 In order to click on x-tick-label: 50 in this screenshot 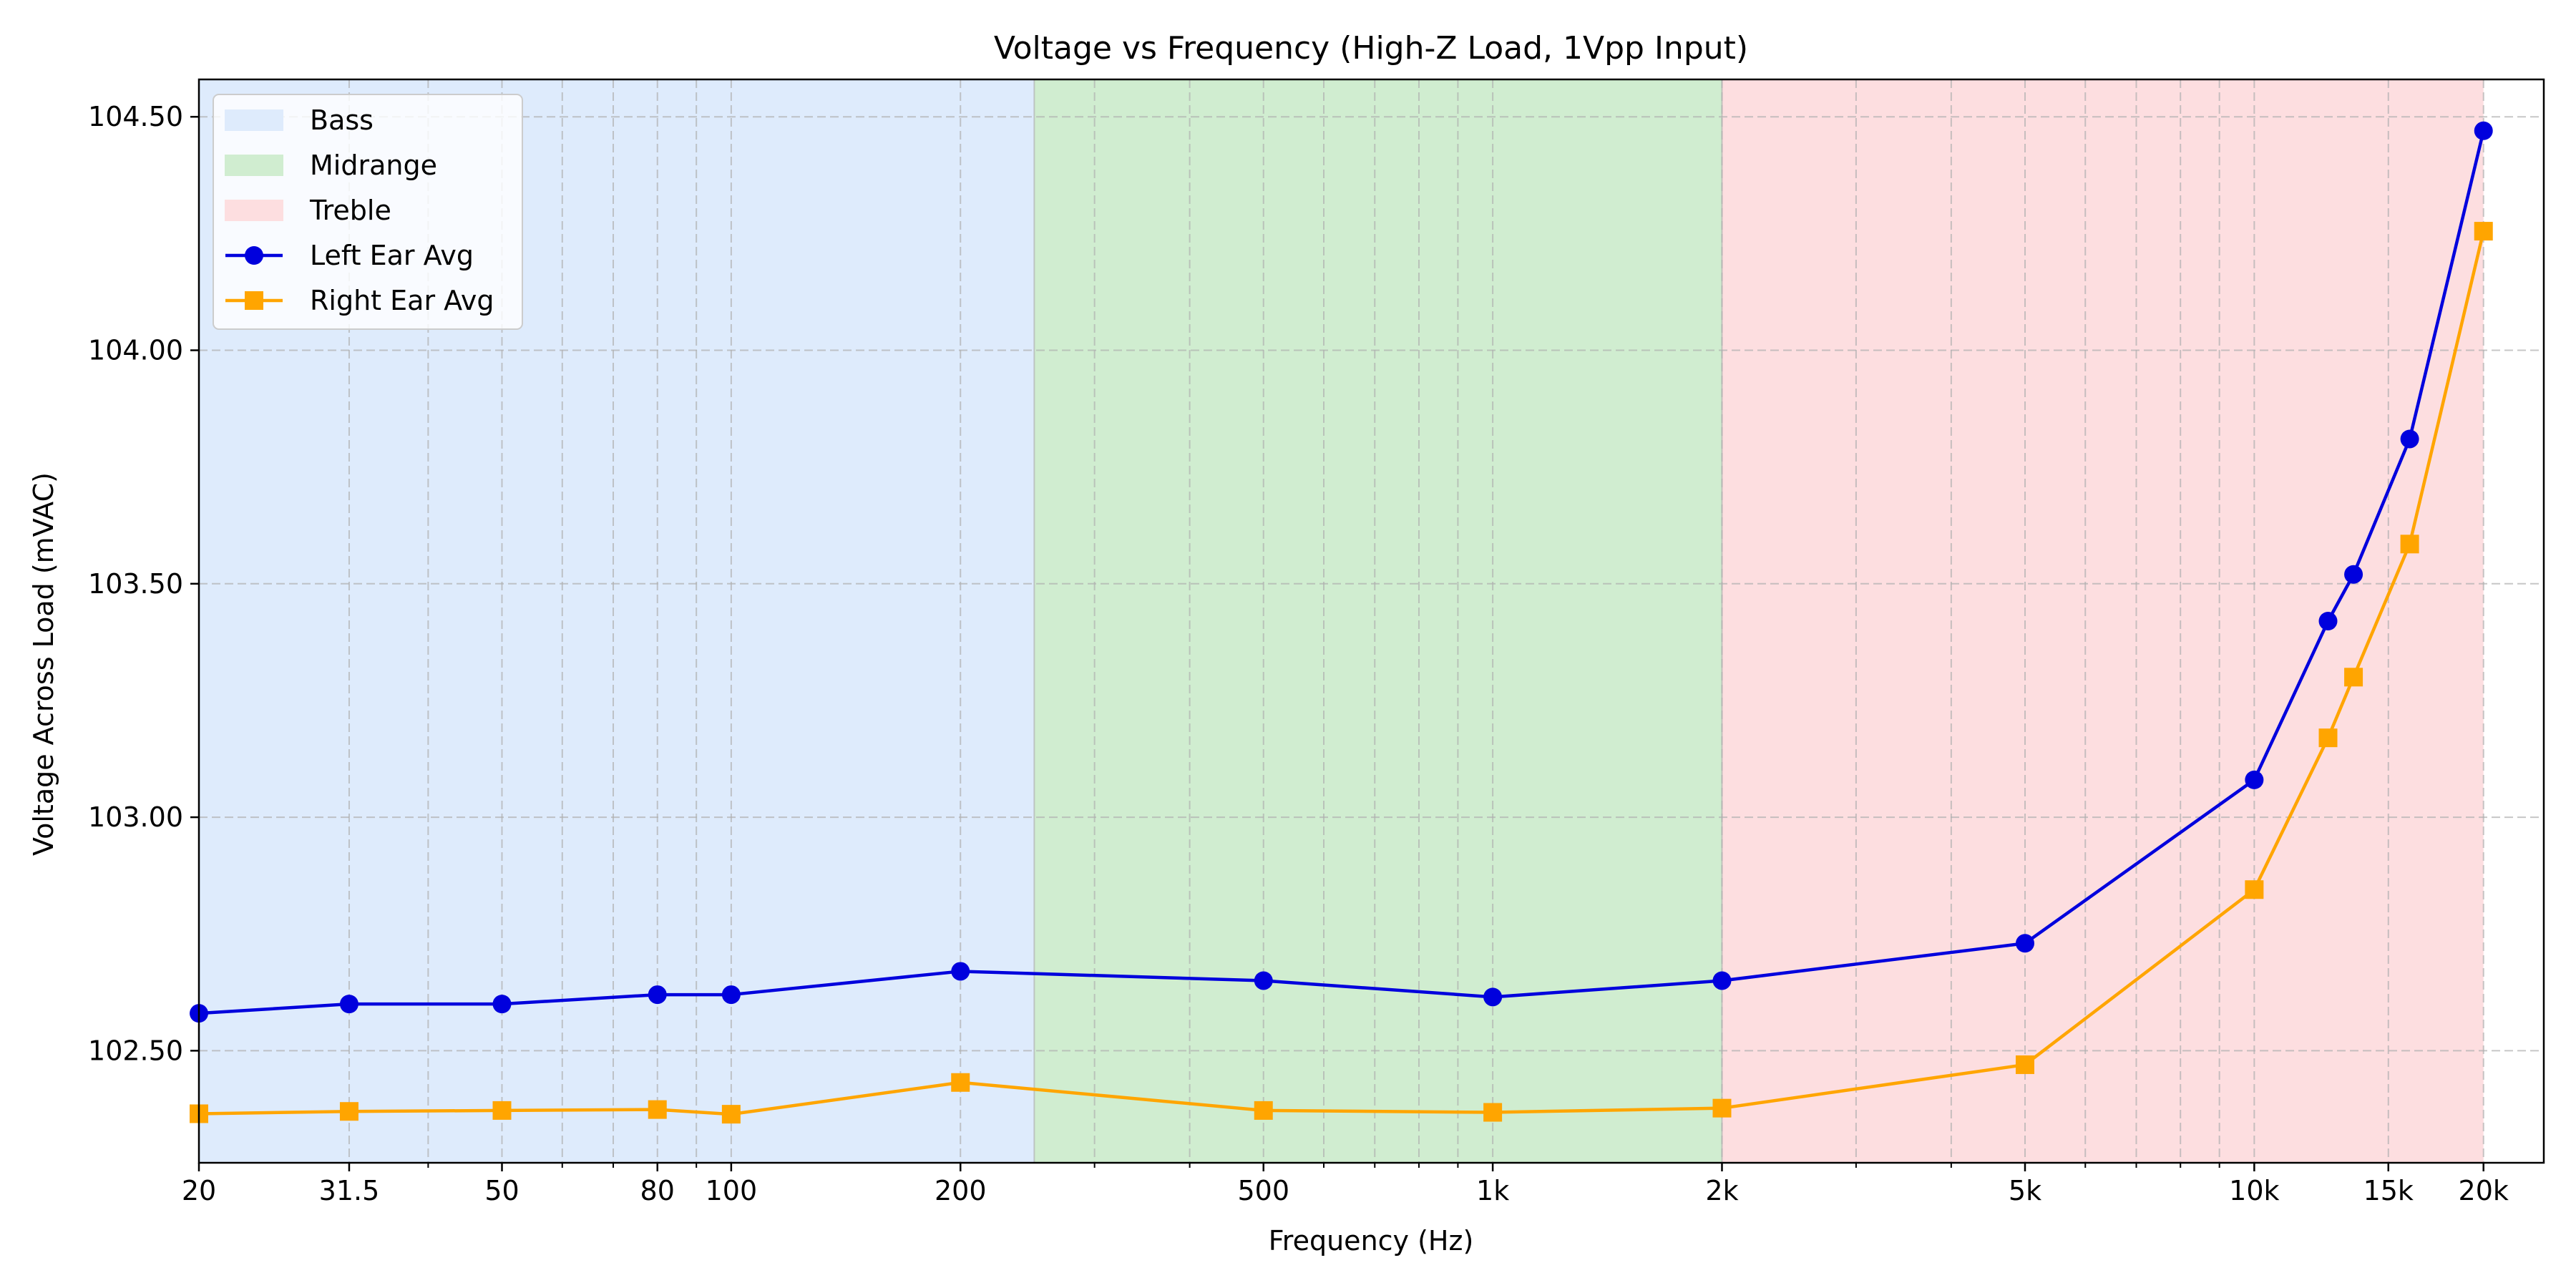, I will do `click(501, 1190)`.